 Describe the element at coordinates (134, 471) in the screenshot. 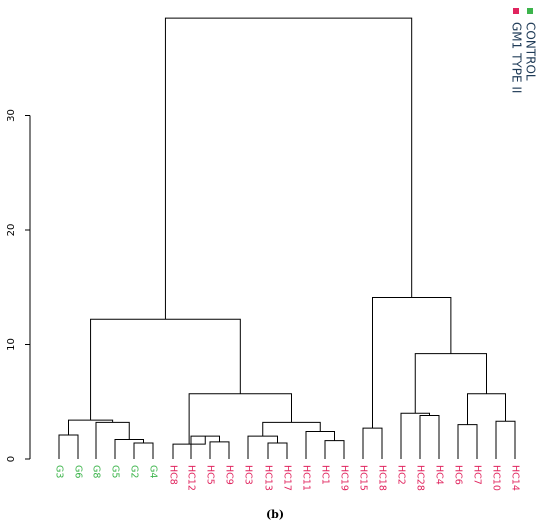

I see `leaf-label: G2` at that location.